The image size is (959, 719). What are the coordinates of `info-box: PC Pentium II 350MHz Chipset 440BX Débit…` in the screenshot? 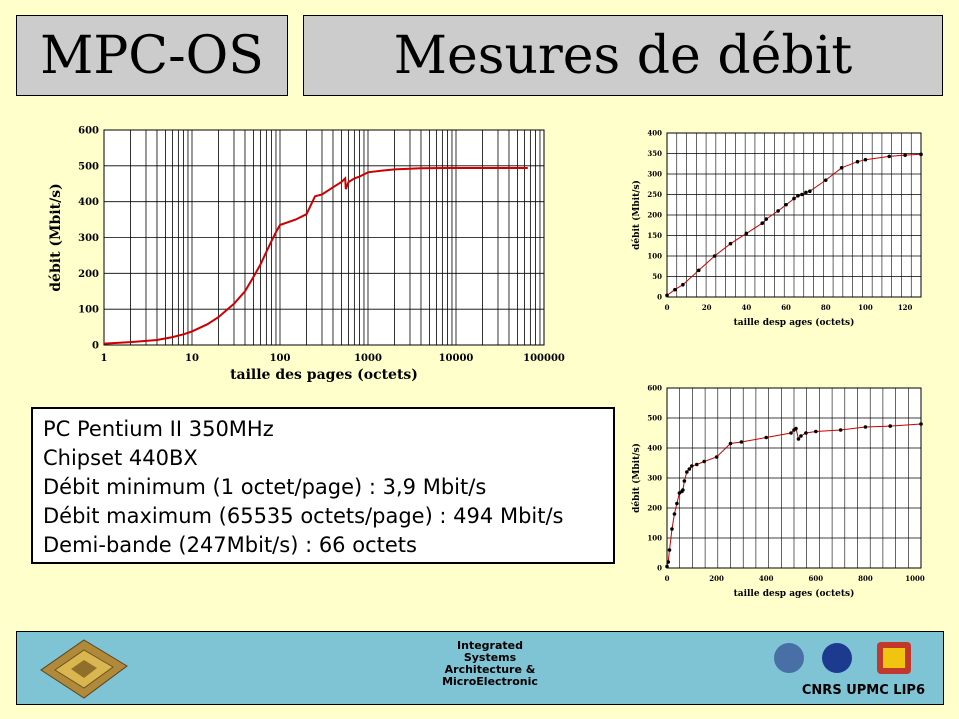 It's located at (323, 485).